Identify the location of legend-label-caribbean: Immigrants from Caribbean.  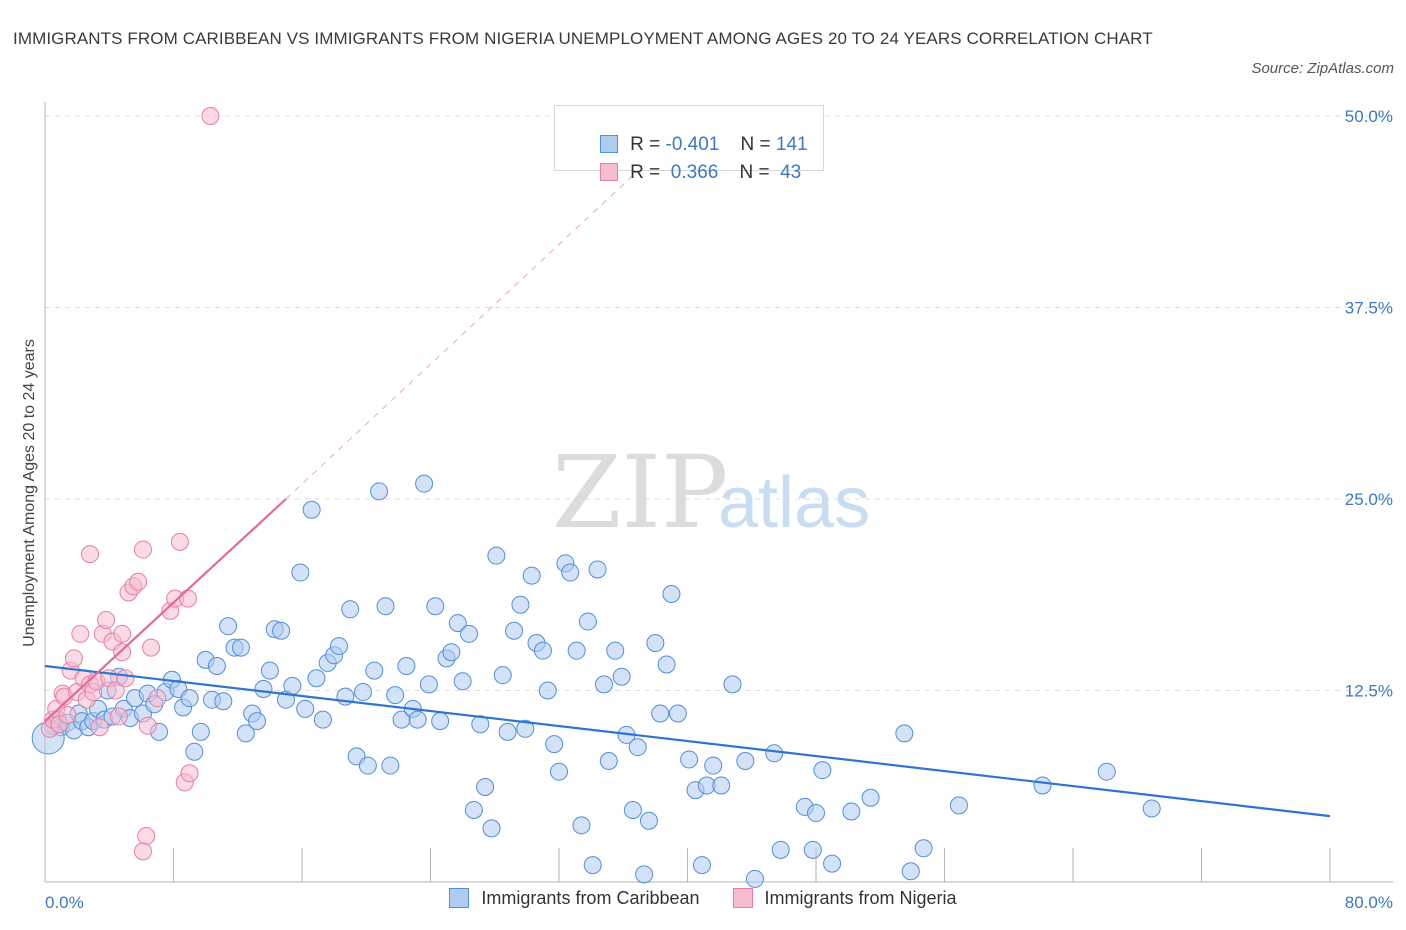
(590, 898).